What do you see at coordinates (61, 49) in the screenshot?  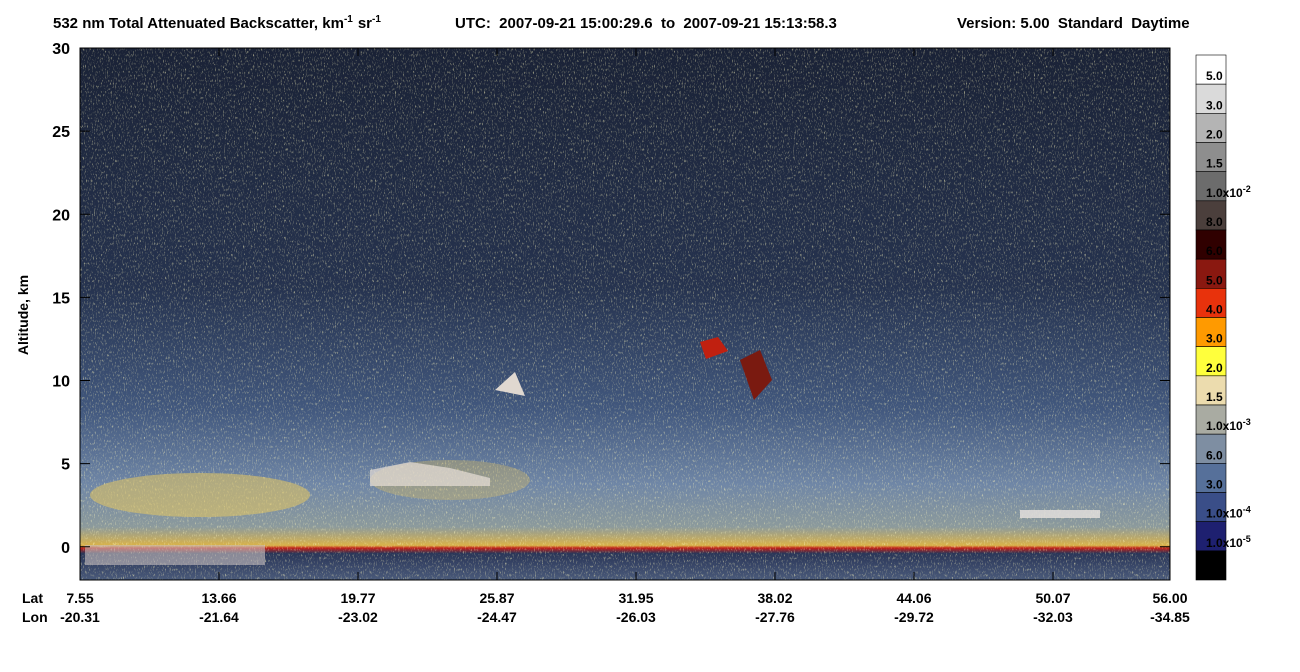 I see `y-tick-label: 30` at bounding box center [61, 49].